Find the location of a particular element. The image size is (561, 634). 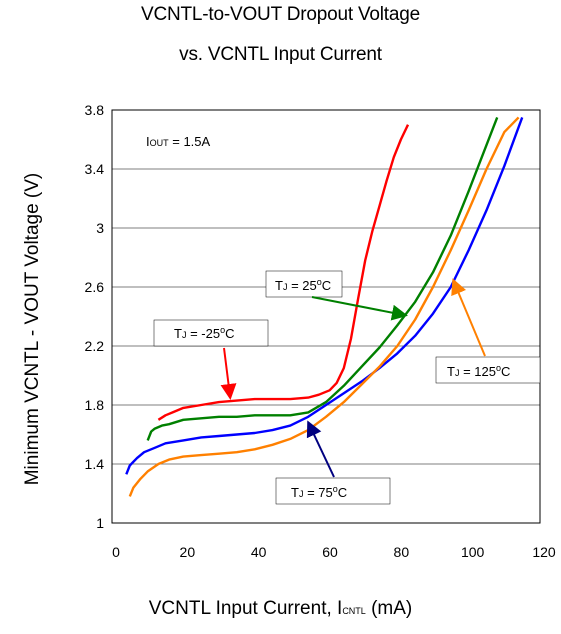

tj-m25-box is located at coordinates (211, 333).